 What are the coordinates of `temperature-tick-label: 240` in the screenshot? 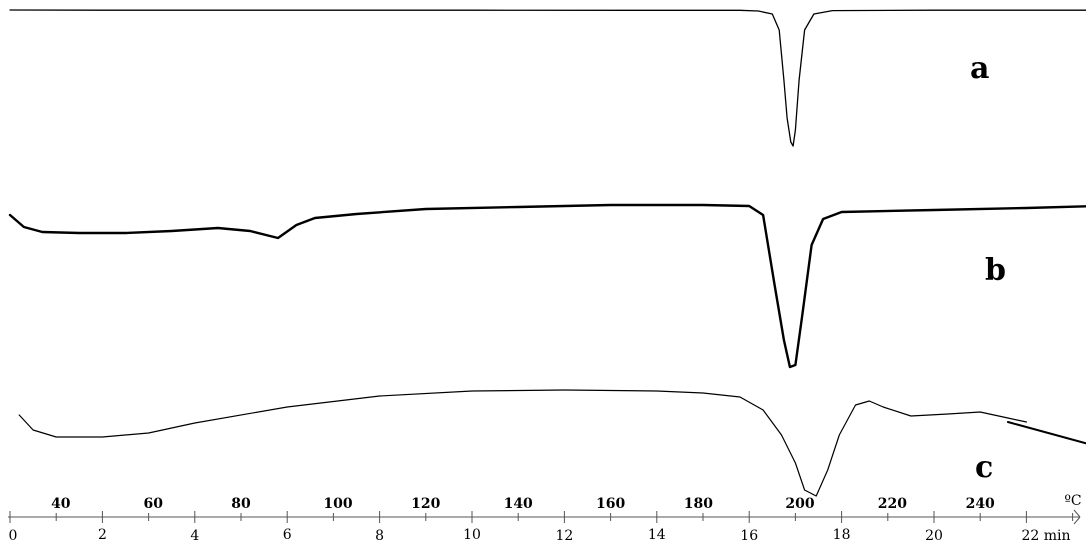 It's located at (980, 504).